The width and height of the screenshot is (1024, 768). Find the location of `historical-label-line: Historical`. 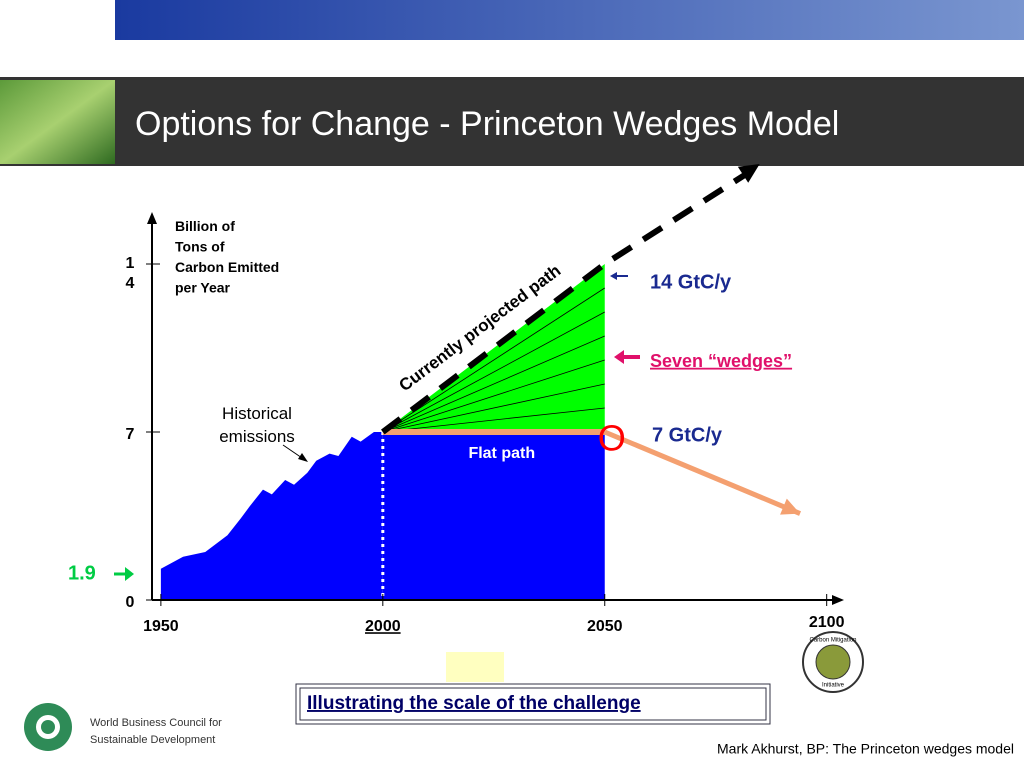

historical-label-line: Historical is located at coordinates (257, 413).